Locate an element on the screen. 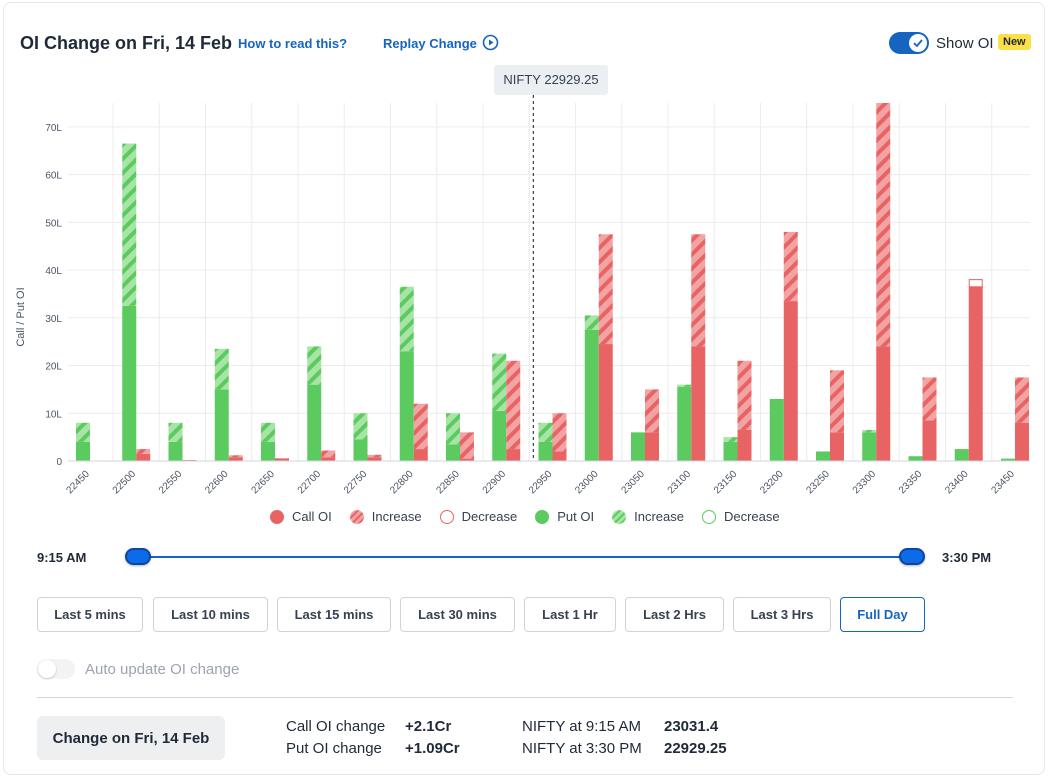  start-time-label: 9:15 AM is located at coordinates (62, 557).